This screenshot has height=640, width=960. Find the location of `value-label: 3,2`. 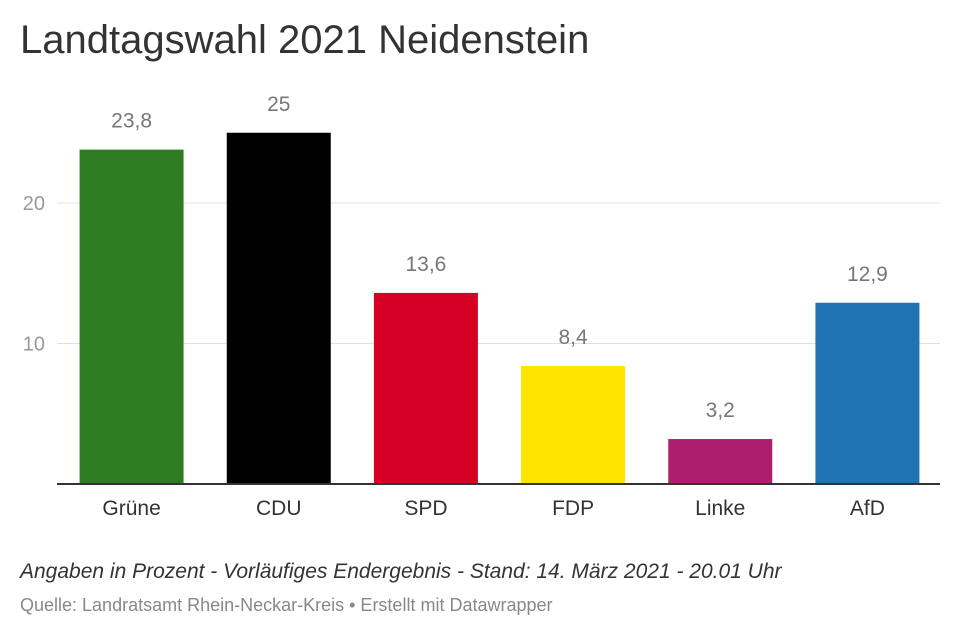

value-label: 3,2 is located at coordinates (720, 410).